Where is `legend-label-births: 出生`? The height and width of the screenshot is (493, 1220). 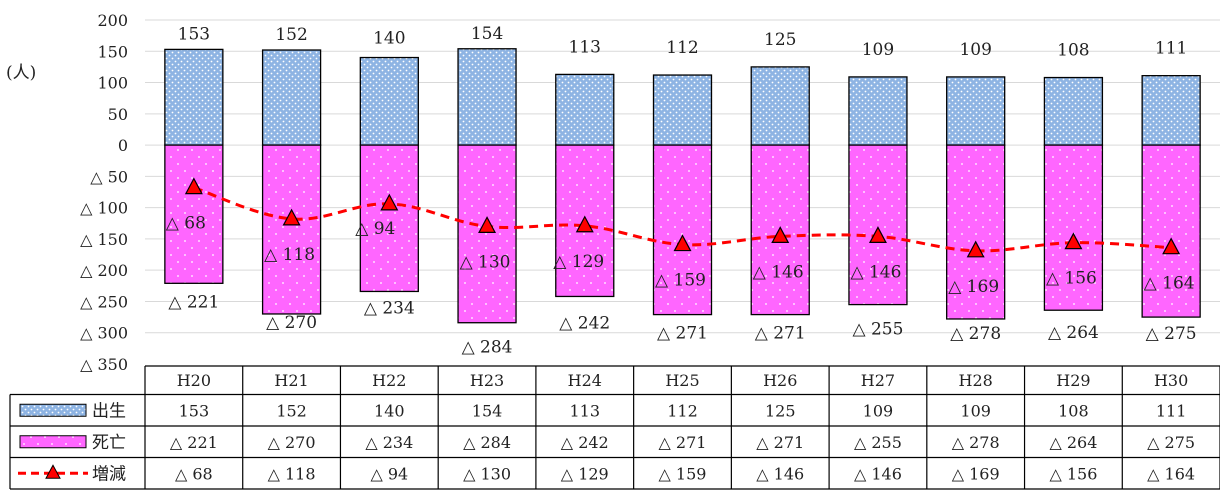
legend-label-births: 出生 is located at coordinates (109, 411).